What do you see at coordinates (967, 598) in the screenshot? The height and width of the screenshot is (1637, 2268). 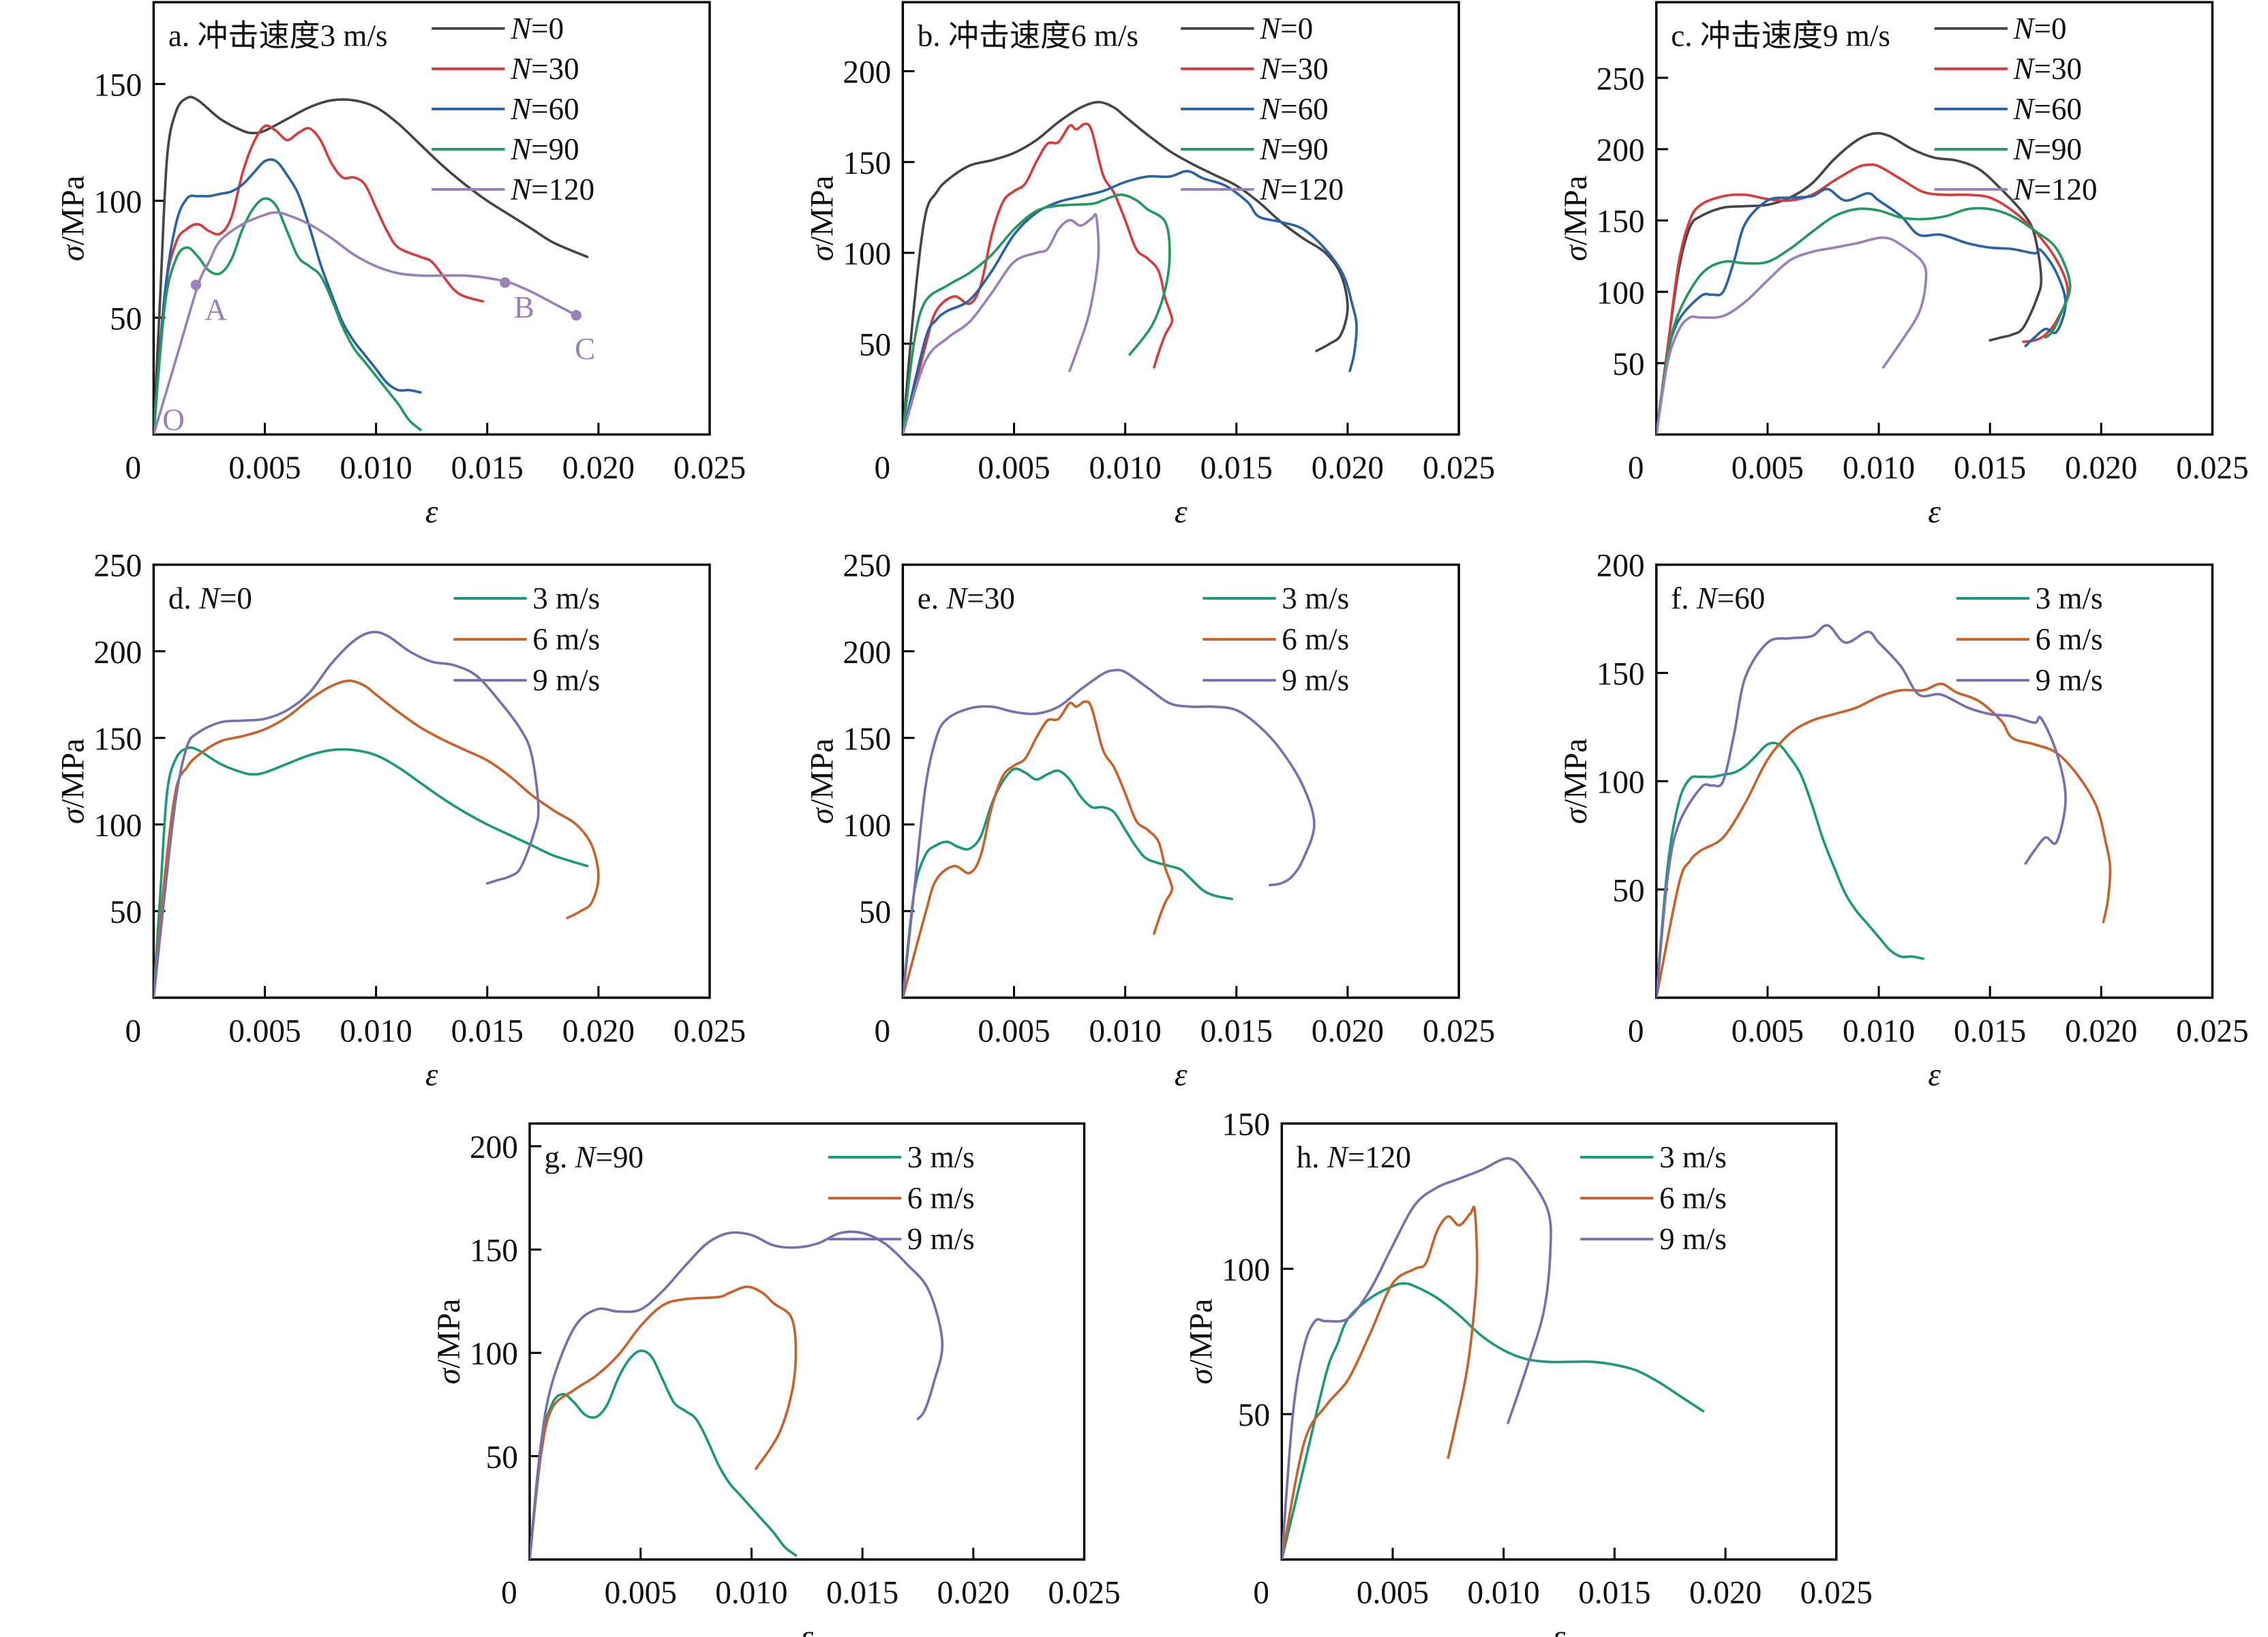 I see `panel-title: e. N=30` at bounding box center [967, 598].